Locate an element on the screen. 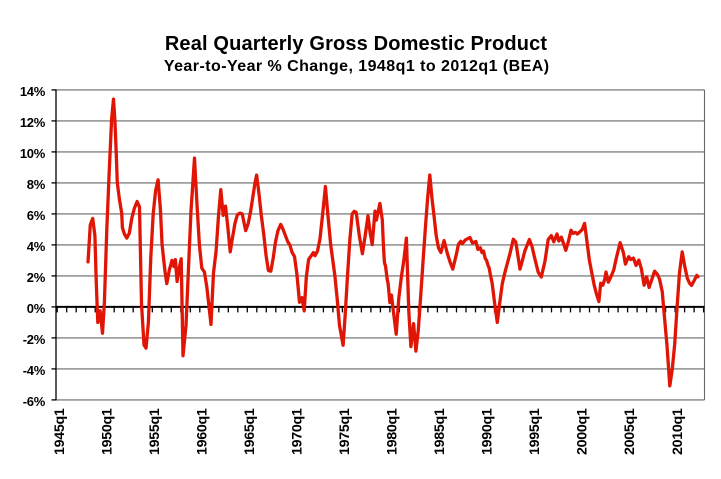 The height and width of the screenshot is (479, 721). svg-text: -6% is located at coordinates (34, 401).